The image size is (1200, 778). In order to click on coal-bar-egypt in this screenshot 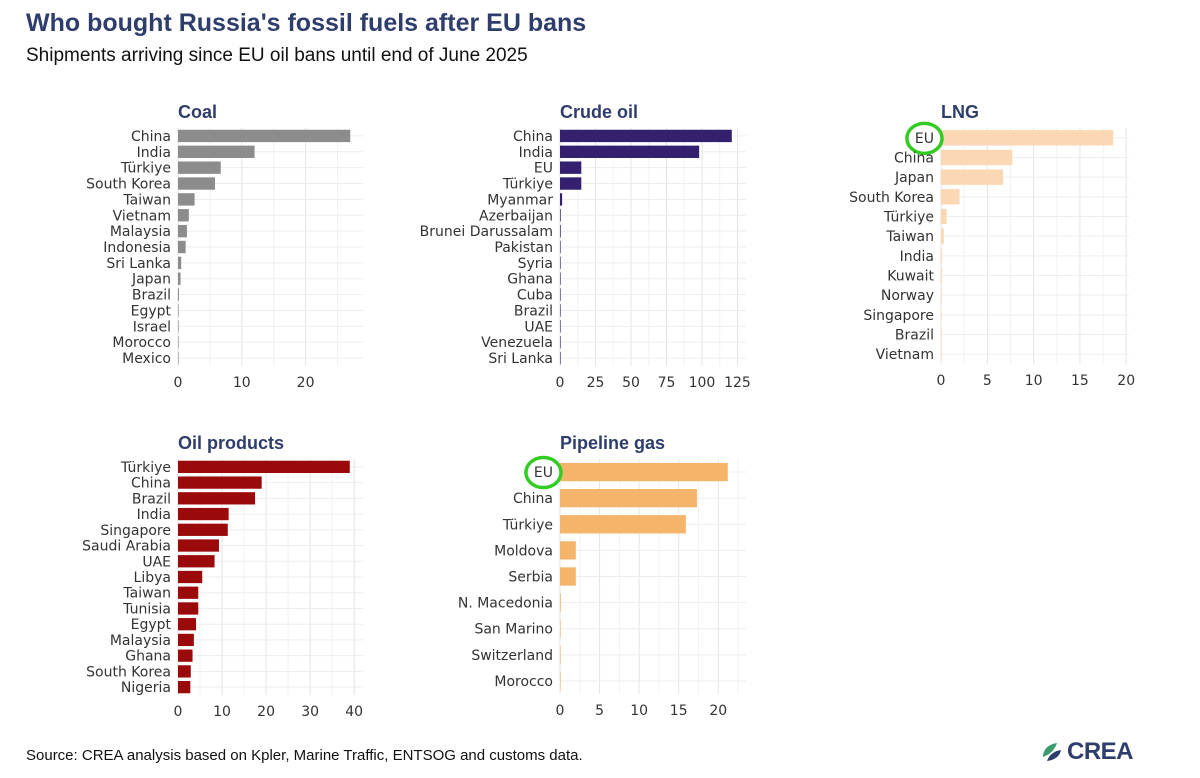, I will do `click(178, 310)`.